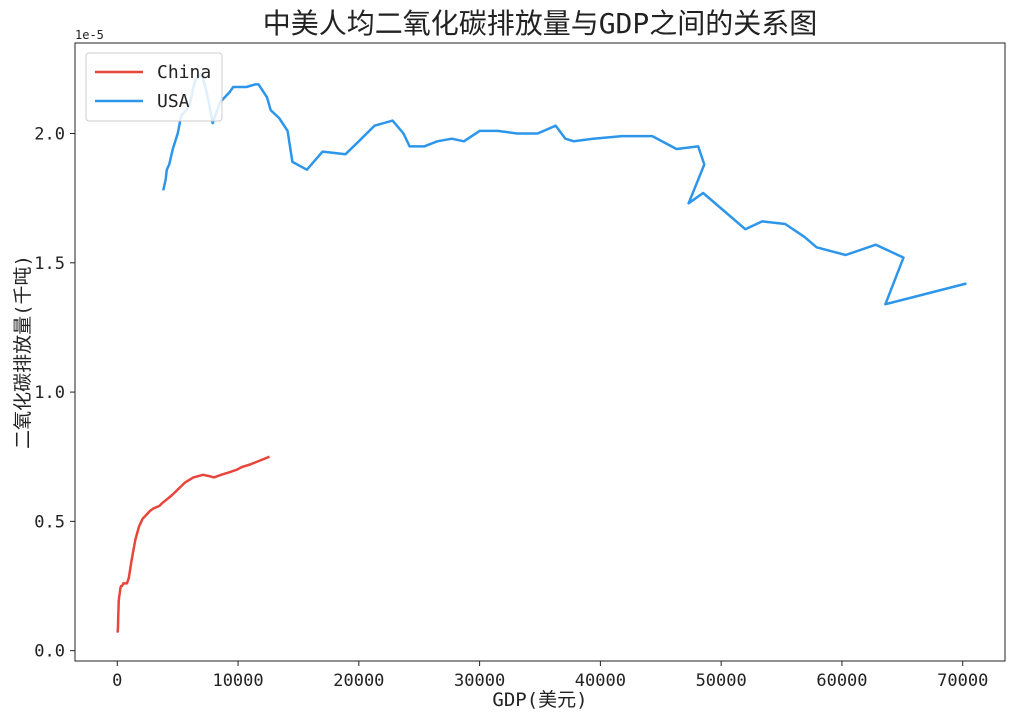 This screenshot has height=720, width=1015. Describe the element at coordinates (49, 393) in the screenshot. I see `y-tick-label: 1.0` at that location.